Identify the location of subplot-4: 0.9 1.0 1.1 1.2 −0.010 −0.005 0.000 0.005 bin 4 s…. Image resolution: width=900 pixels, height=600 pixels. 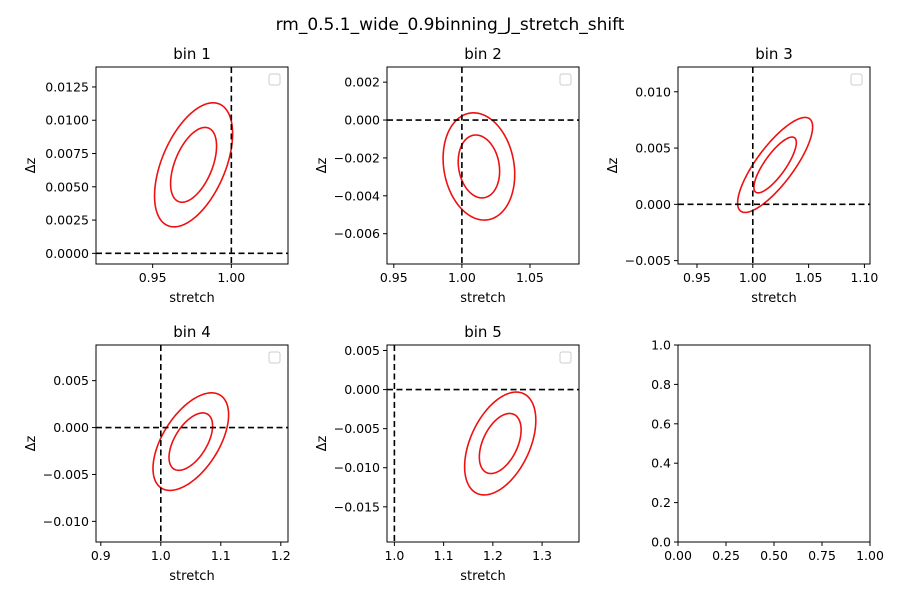
(157, 453).